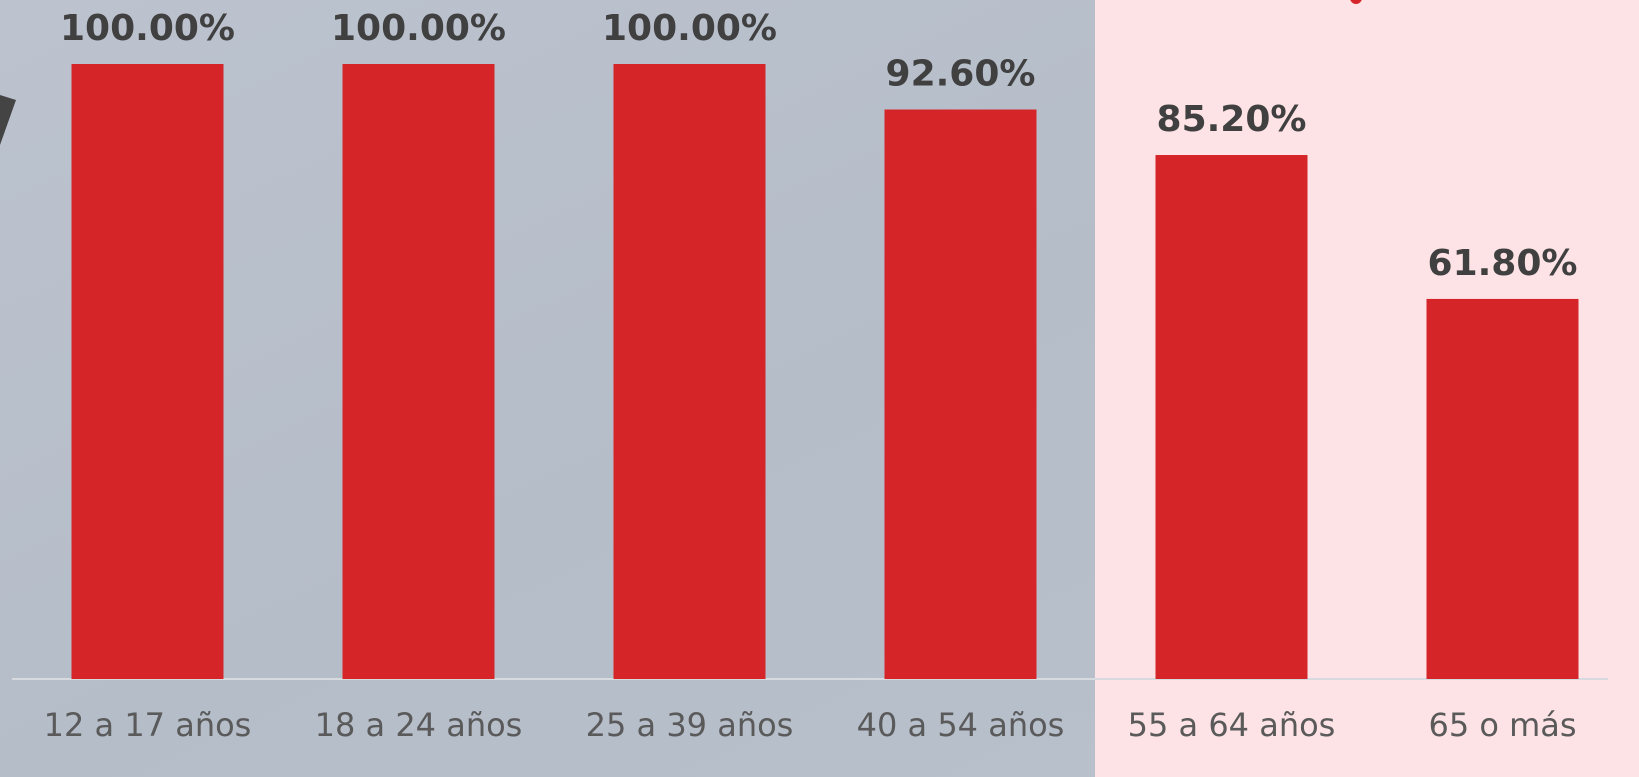  I want to click on x-tick-label: 40 a 54 años, so click(961, 725).